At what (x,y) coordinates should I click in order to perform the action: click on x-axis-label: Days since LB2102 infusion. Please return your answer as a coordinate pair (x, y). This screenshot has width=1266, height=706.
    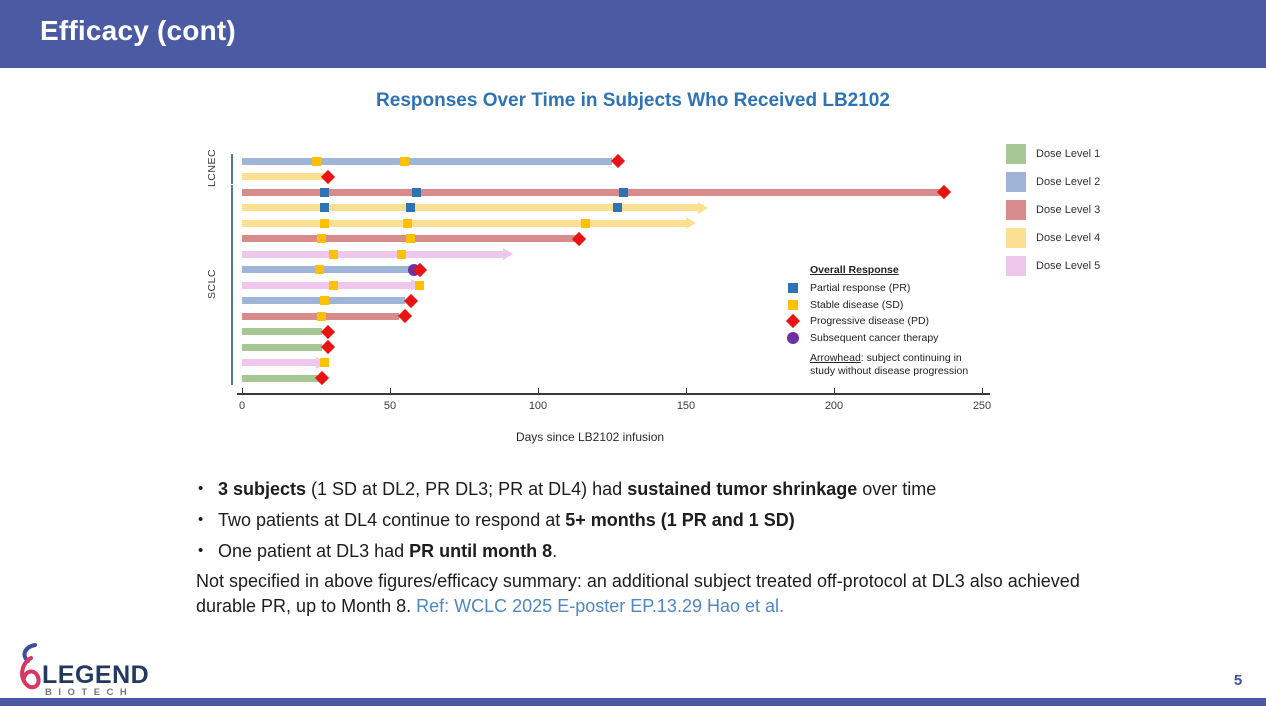
    Looking at the image, I should click on (590, 437).